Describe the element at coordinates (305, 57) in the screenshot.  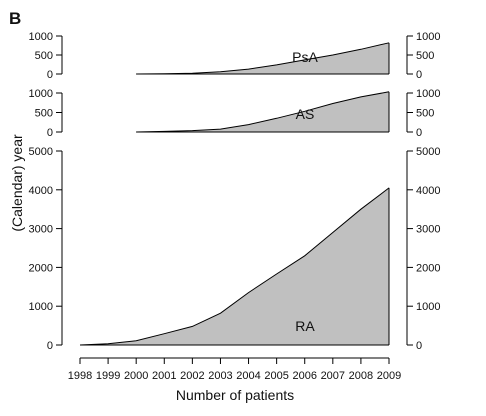
I see `panel-label-psa: PsA` at that location.